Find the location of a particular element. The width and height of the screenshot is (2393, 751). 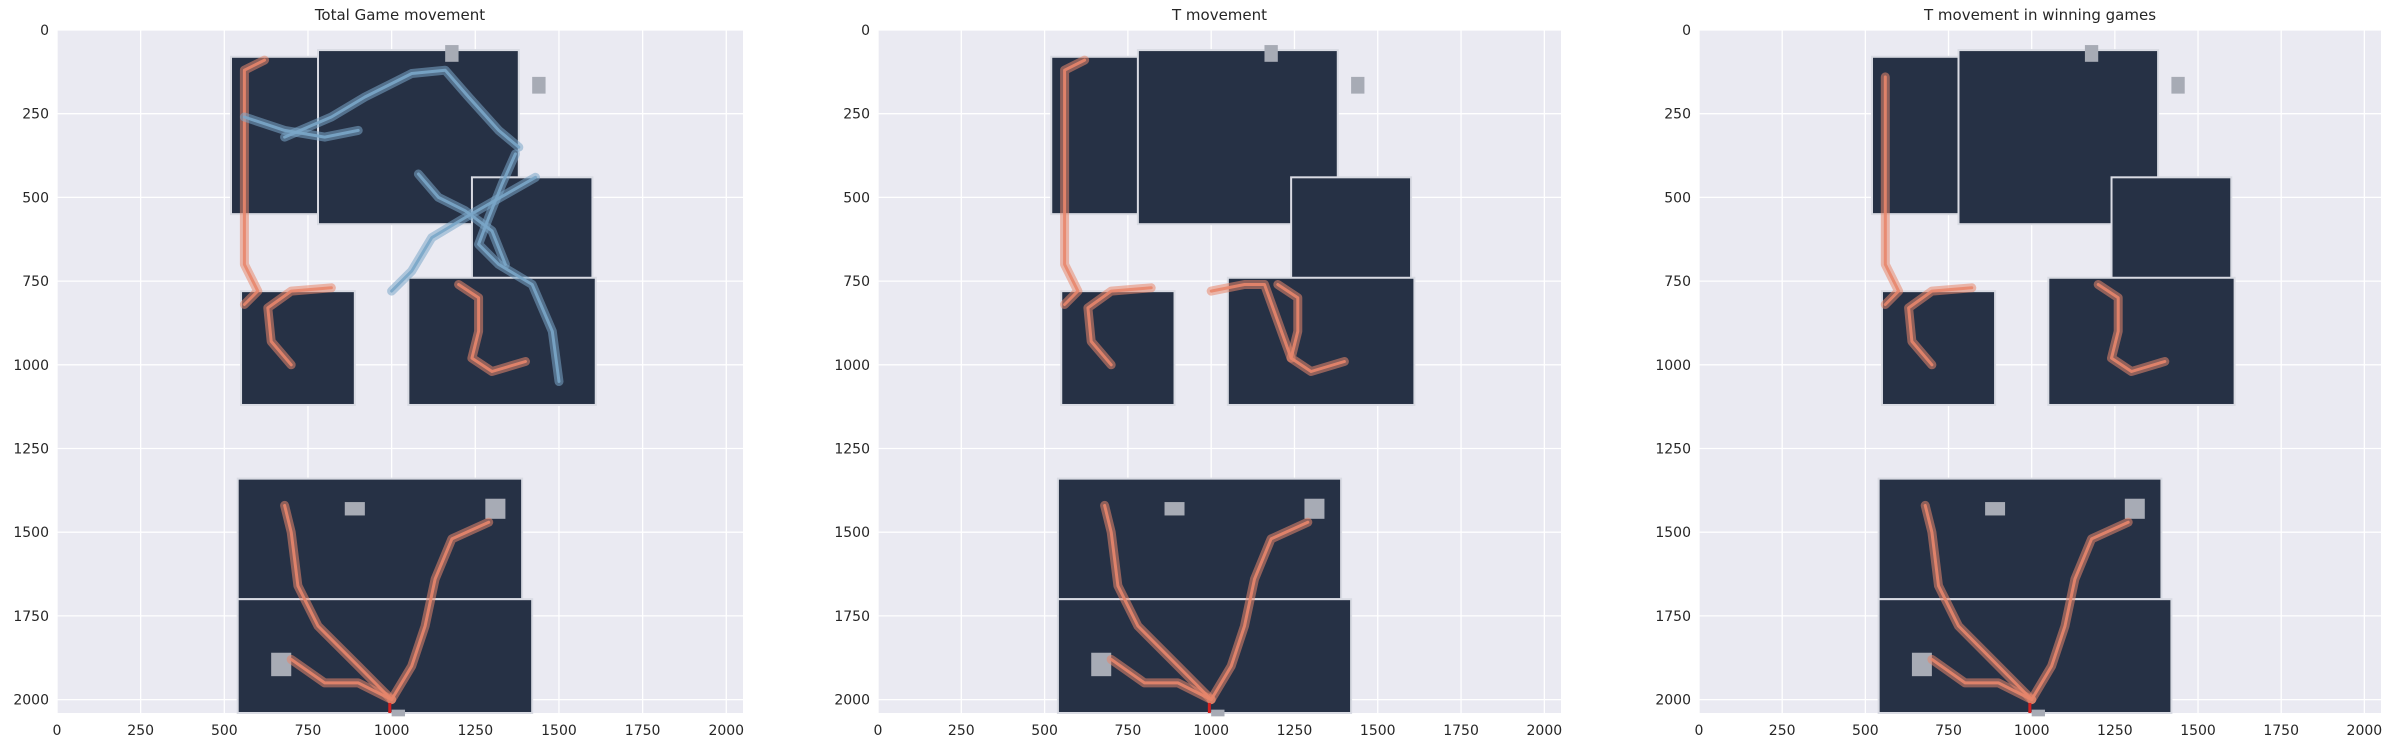

chart-title: Total Game movement is located at coordinates (399, 15).